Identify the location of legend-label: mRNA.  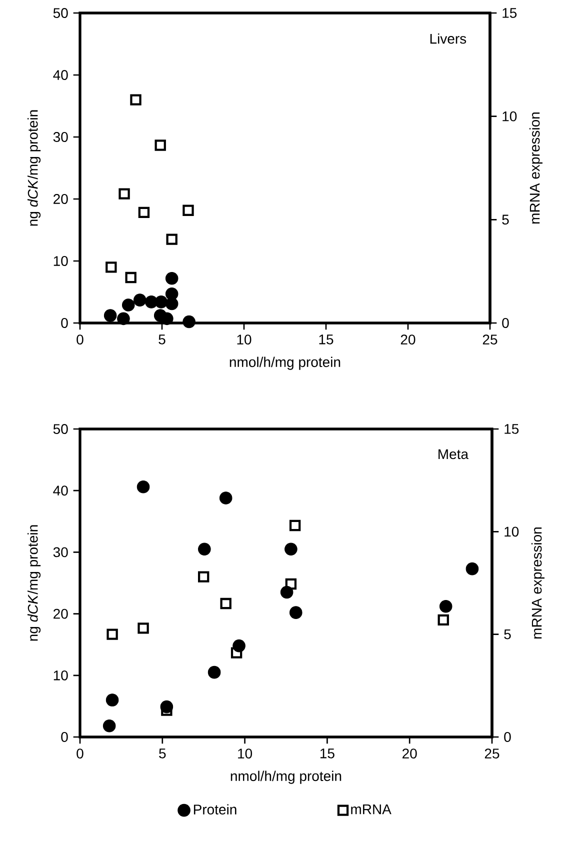
(371, 809).